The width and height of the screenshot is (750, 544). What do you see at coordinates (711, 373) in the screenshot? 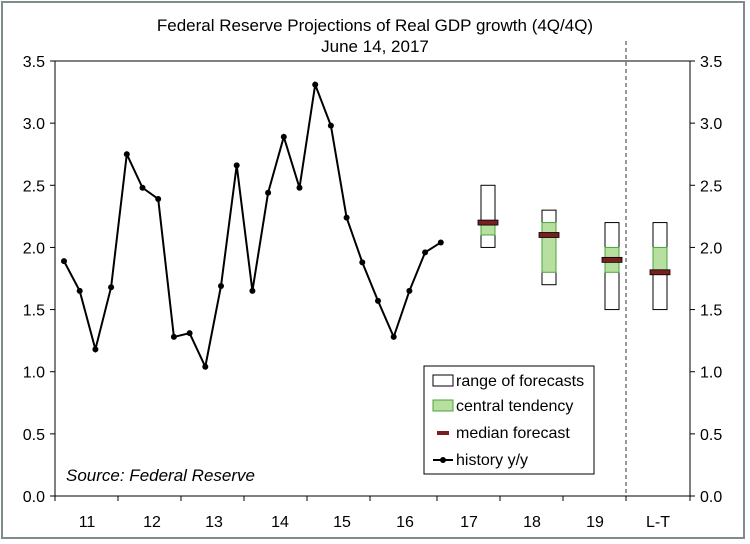
I see `y-tick-label-right: 1.0` at bounding box center [711, 373].